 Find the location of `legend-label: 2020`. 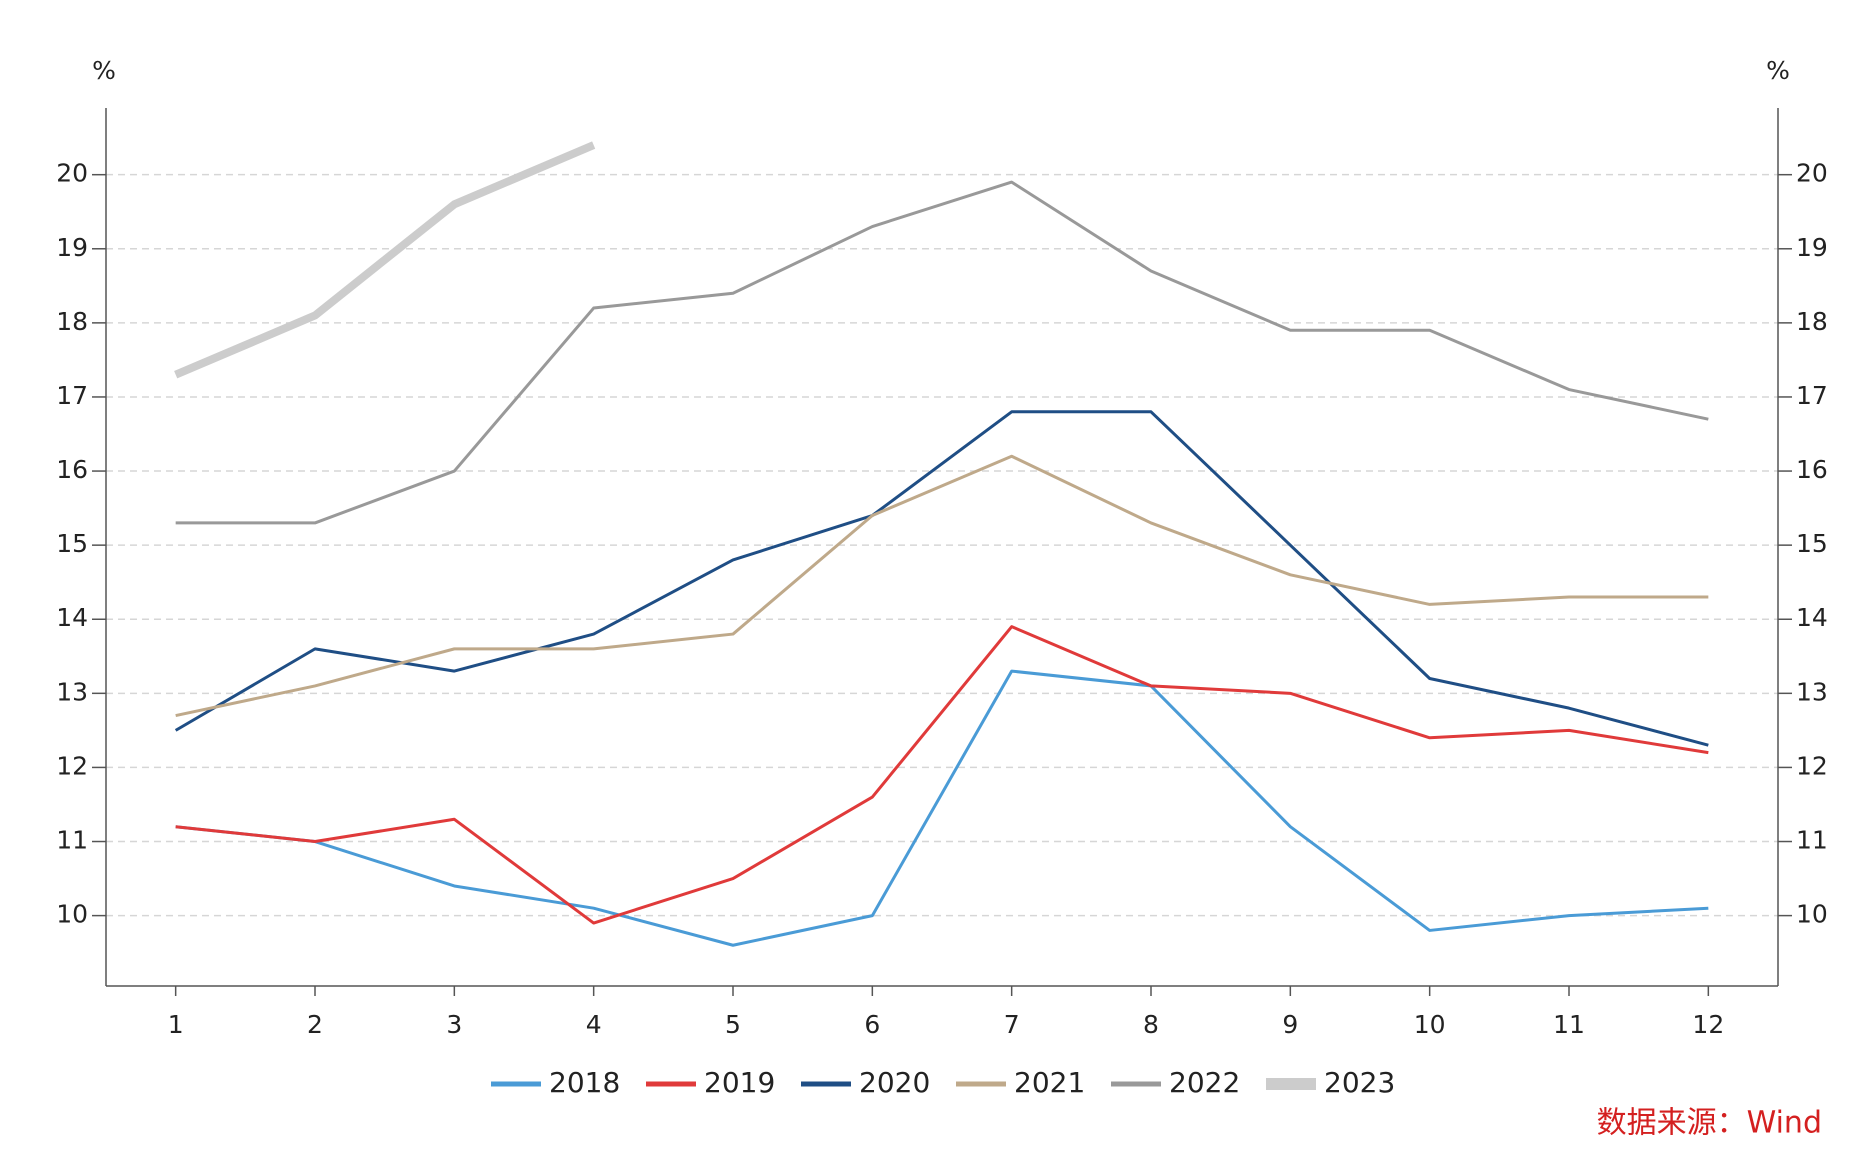

legend-label: 2020 is located at coordinates (894, 1082).